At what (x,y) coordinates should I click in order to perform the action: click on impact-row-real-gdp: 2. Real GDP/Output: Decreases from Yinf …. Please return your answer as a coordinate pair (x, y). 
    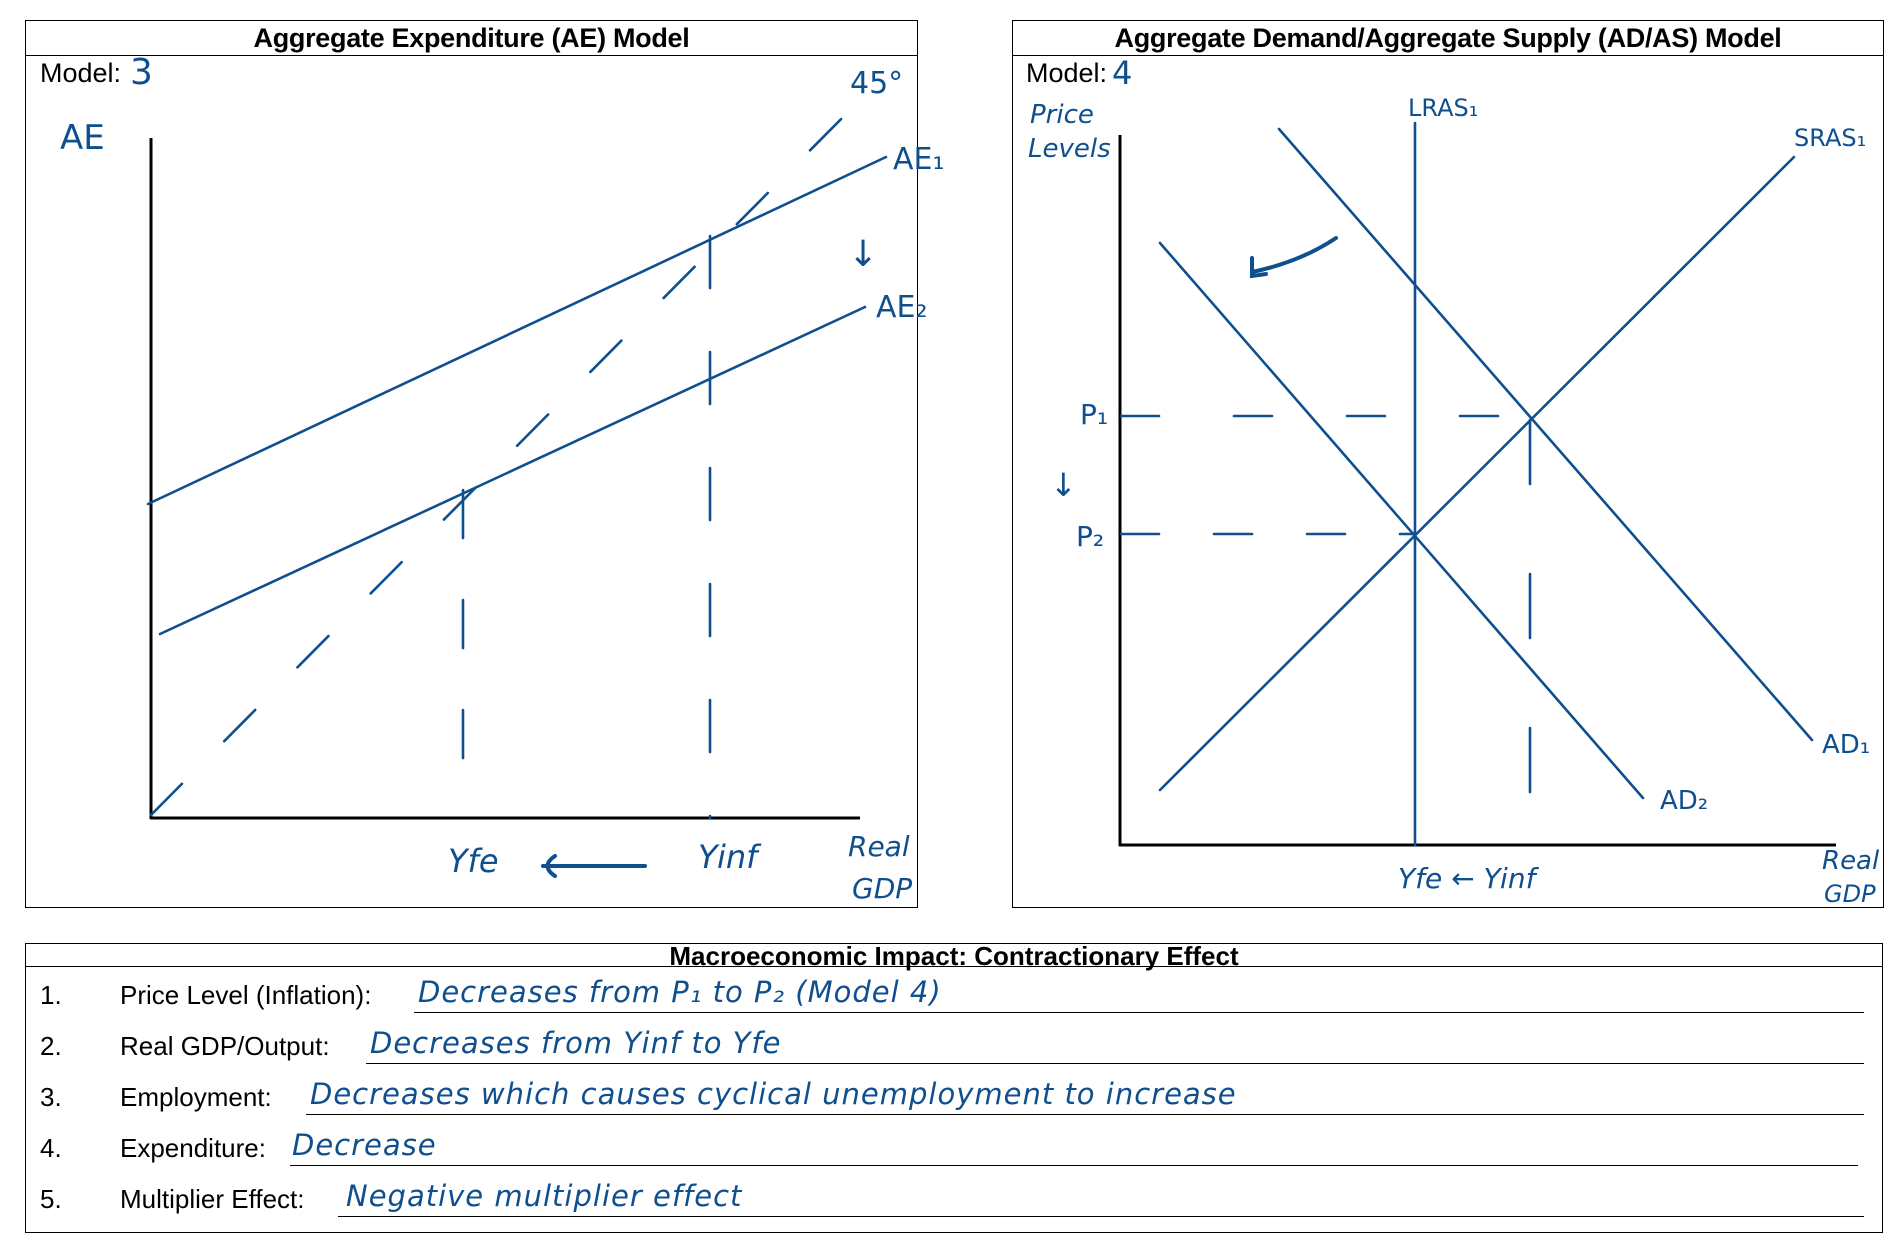
    Looking at the image, I should click on (954, 1040).